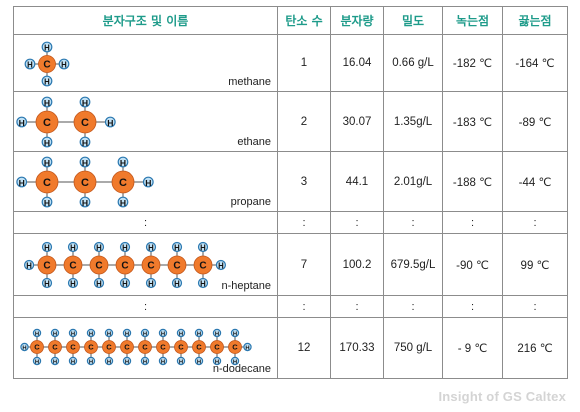  What do you see at coordinates (304, 264) in the screenshot?
I see `carbon-count-cell: 7` at bounding box center [304, 264].